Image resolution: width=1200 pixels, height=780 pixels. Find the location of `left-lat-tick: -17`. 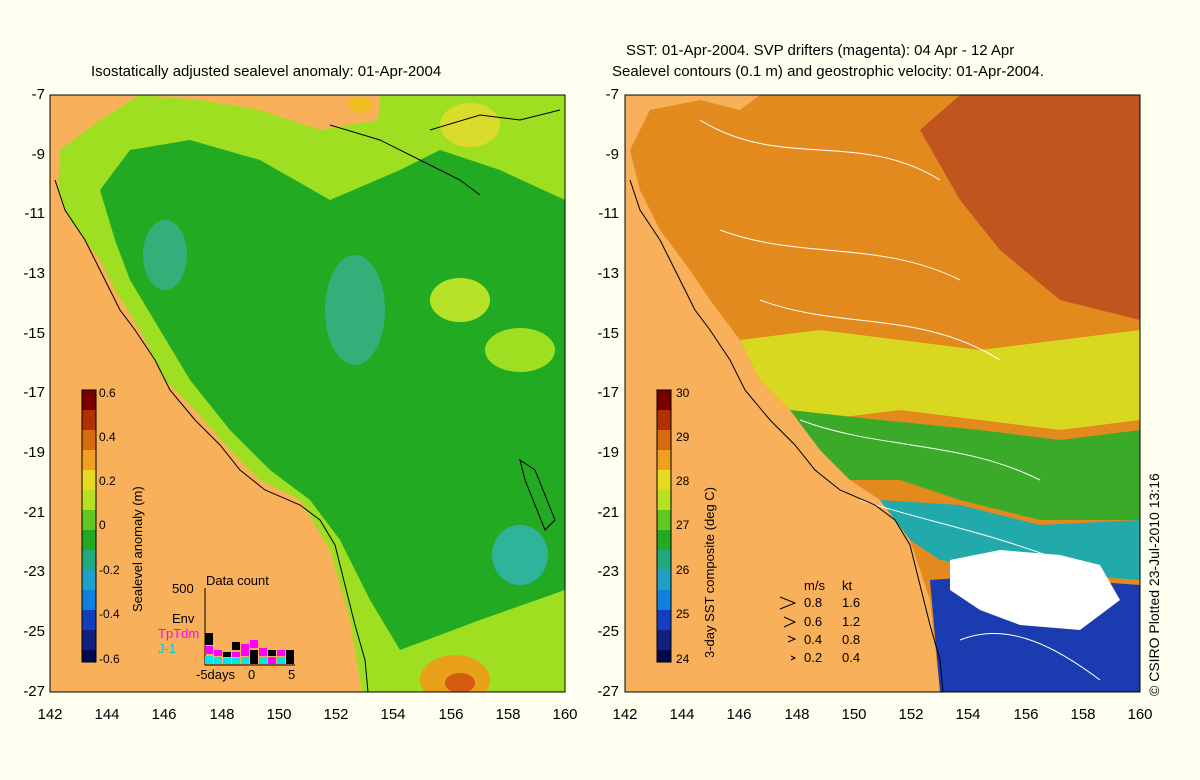

left-lat-tick: -17 is located at coordinates (34, 392).